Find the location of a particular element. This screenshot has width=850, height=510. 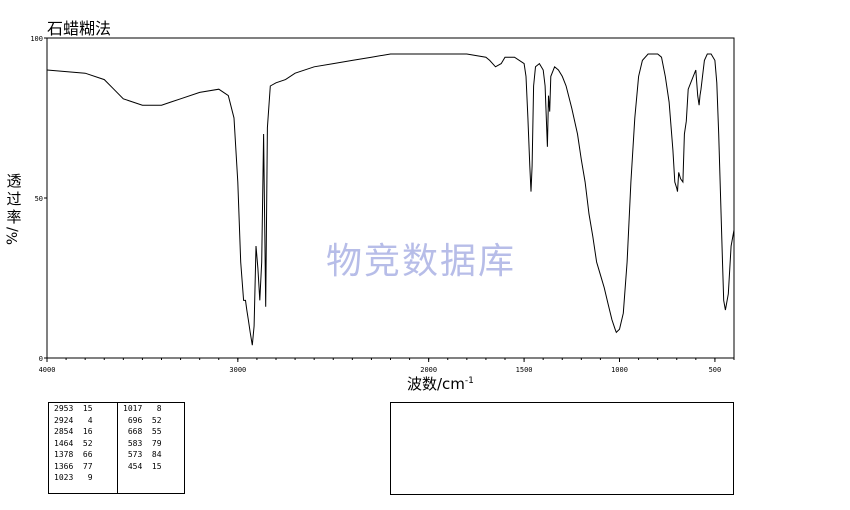

watermark-text: 物竞数据库 is located at coordinates (421, 261).